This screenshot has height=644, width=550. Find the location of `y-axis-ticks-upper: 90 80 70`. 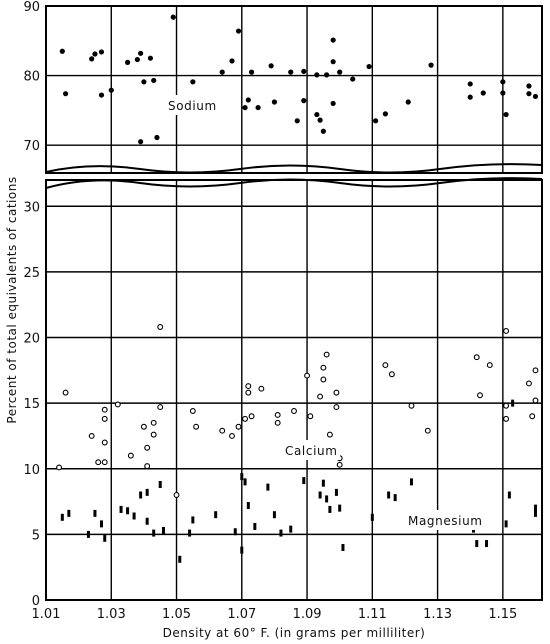

y-axis-ticks-upper: 90 80 70 is located at coordinates (31, 77).